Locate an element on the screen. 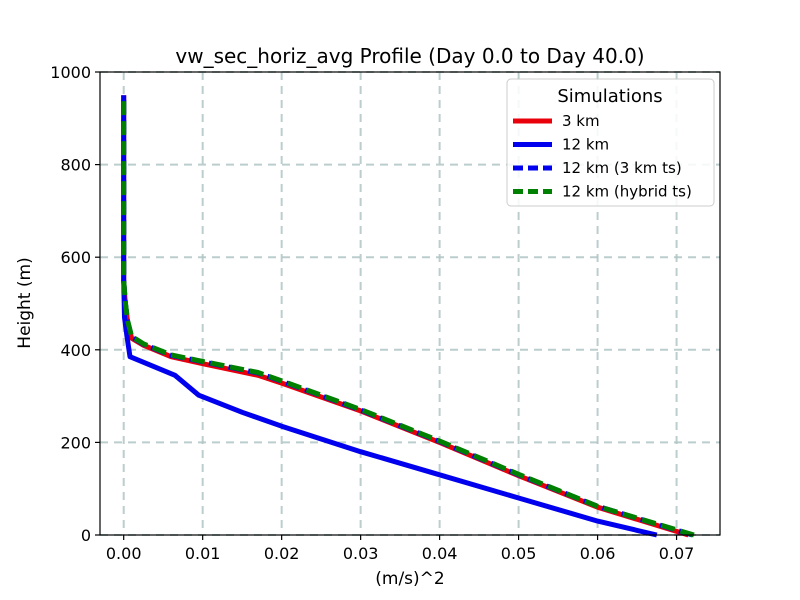 The height and width of the screenshot is (600, 800). legend-label: 12 km (3 km ts) is located at coordinates (622, 168).